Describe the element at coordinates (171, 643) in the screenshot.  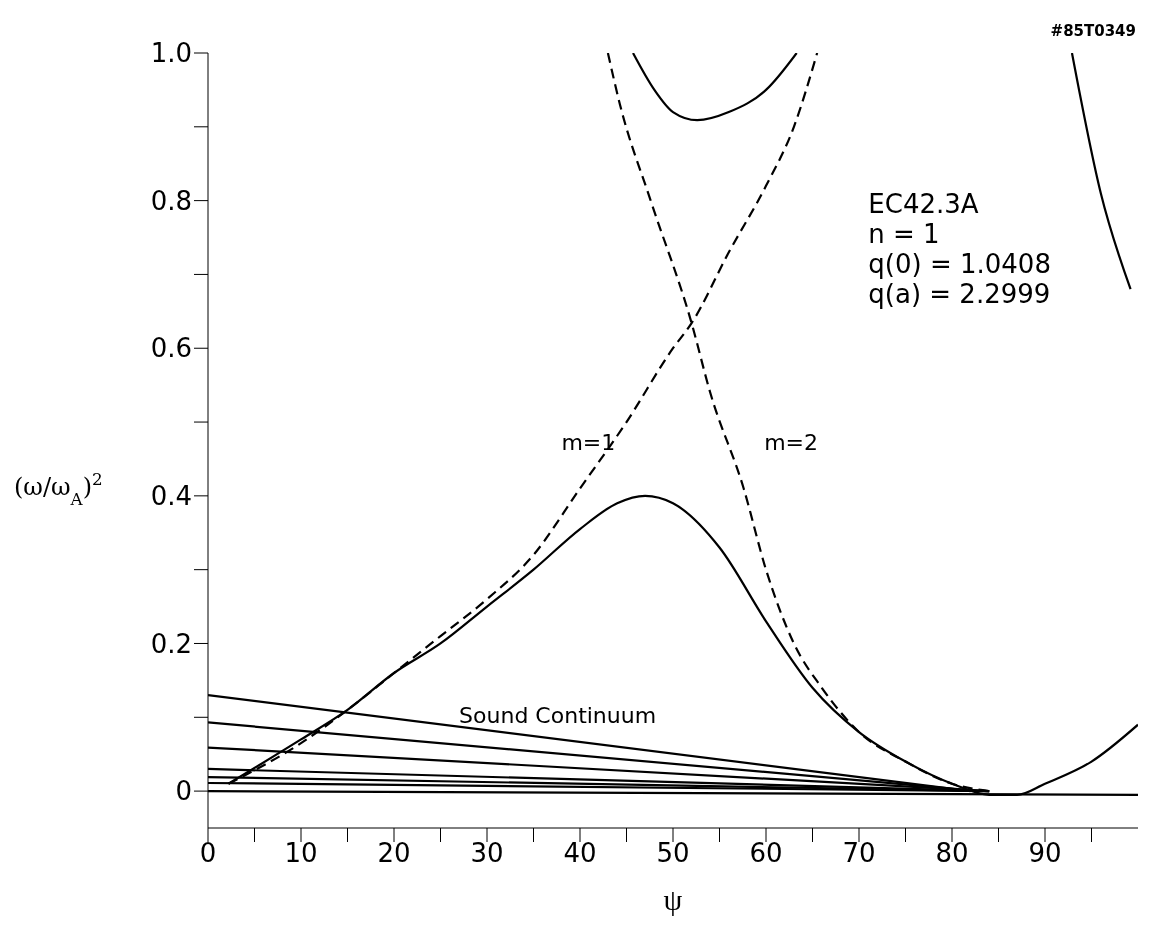
I see `y-tick-label: 0.2` at that location.